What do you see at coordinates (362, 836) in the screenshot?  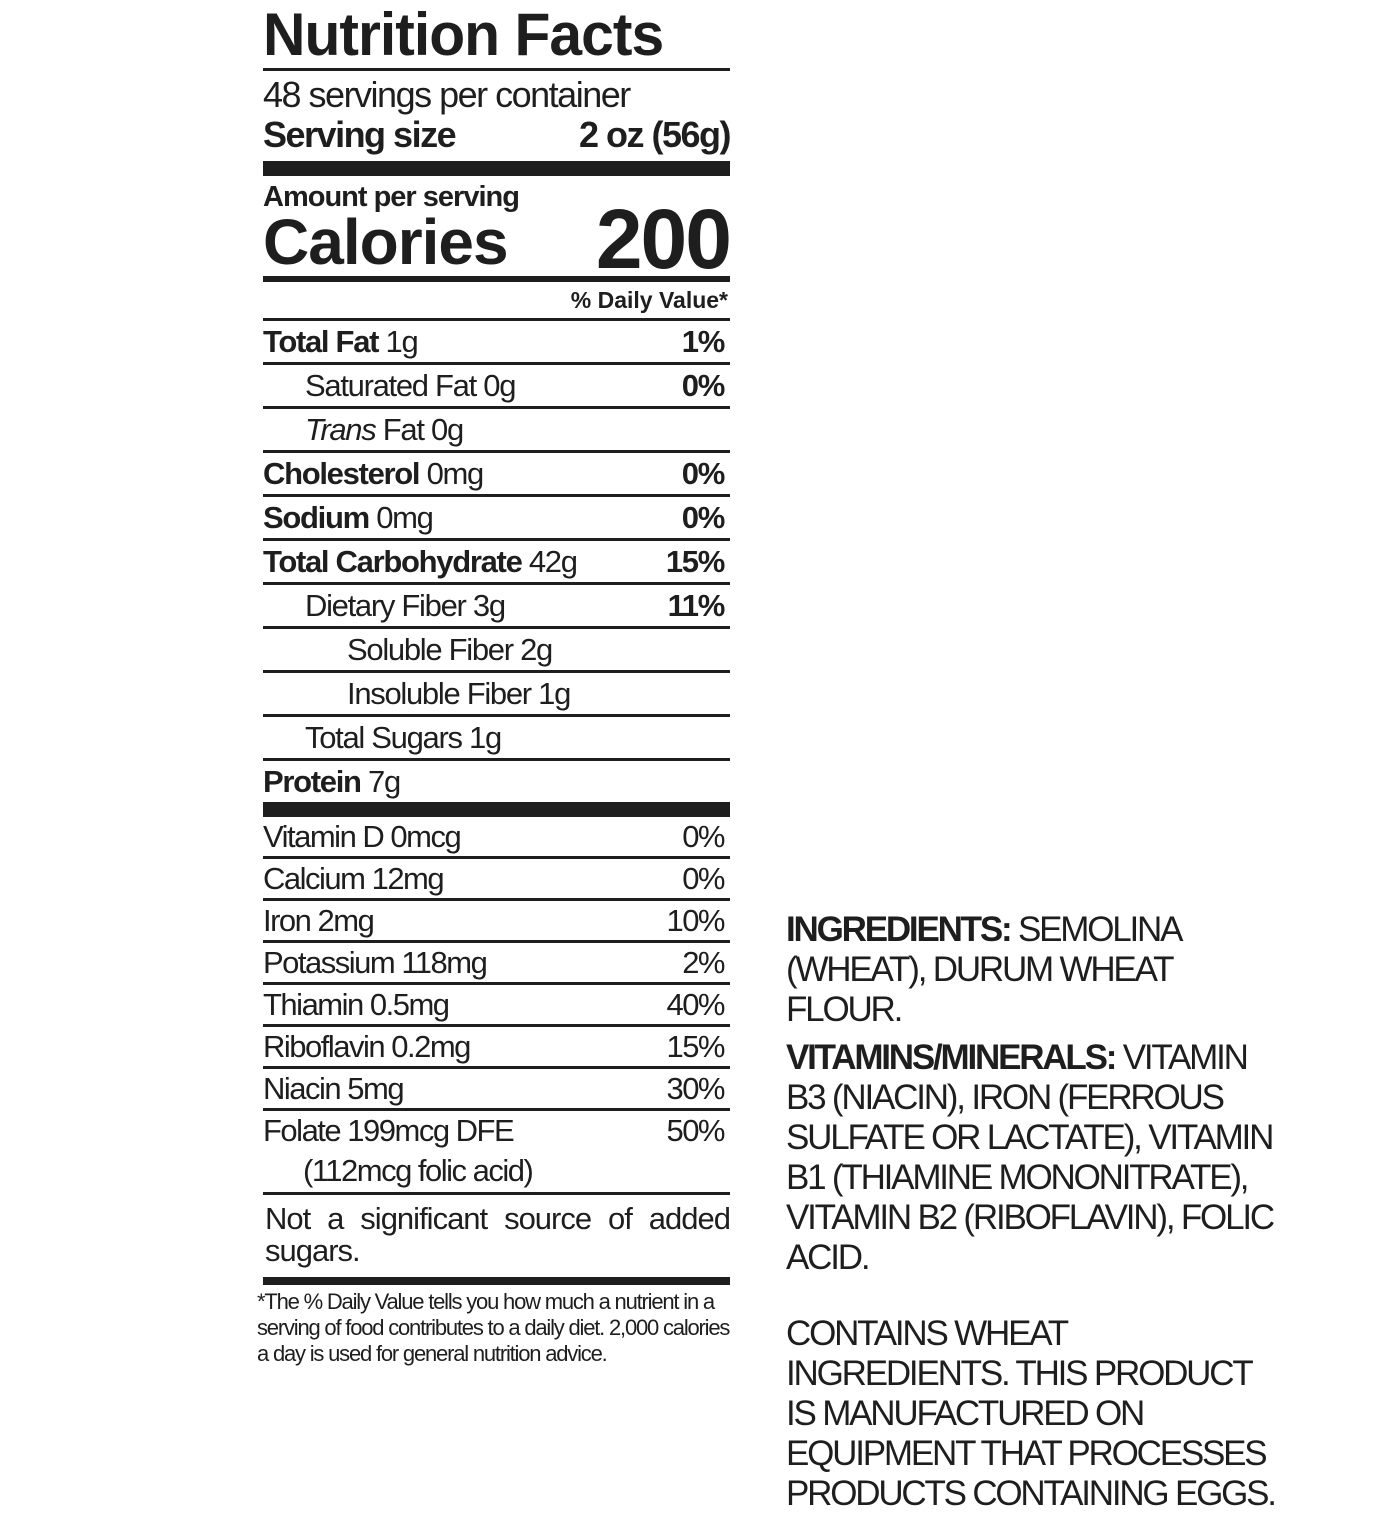 I see `vitamin-name-amount: Vitamin D 0mcg` at bounding box center [362, 836].